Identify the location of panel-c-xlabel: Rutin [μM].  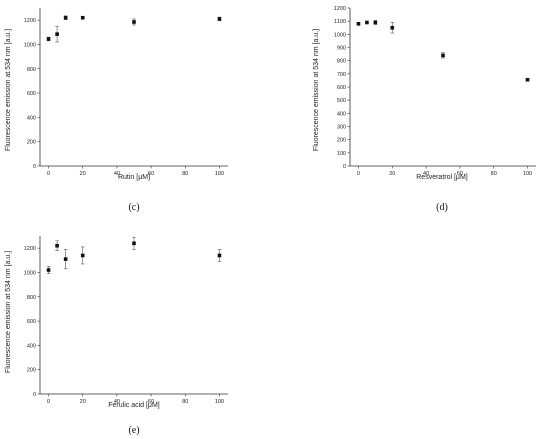
(134, 177).